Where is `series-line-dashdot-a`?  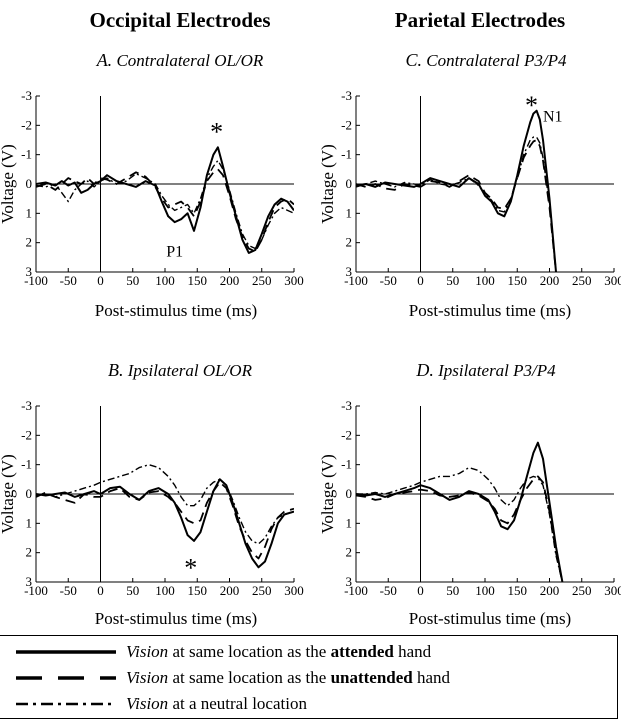 series-line-dashdot-a is located at coordinates (165, 204).